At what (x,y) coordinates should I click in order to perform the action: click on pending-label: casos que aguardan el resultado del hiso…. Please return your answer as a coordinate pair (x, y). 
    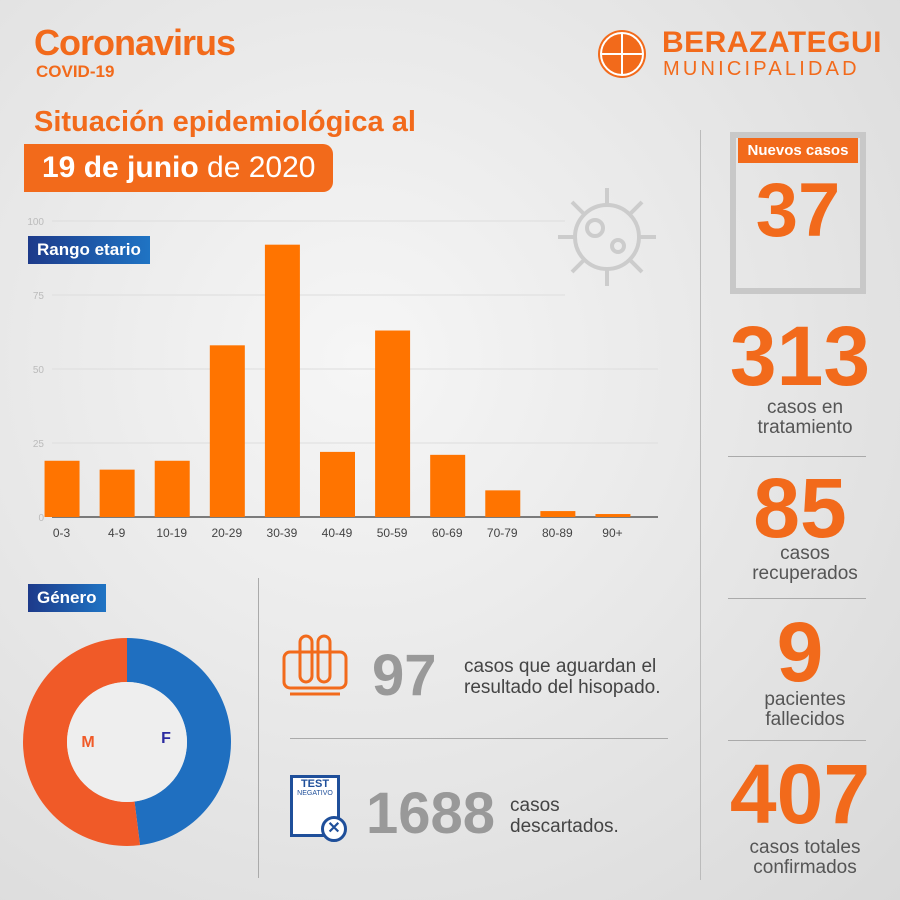
    Looking at the image, I should click on (562, 677).